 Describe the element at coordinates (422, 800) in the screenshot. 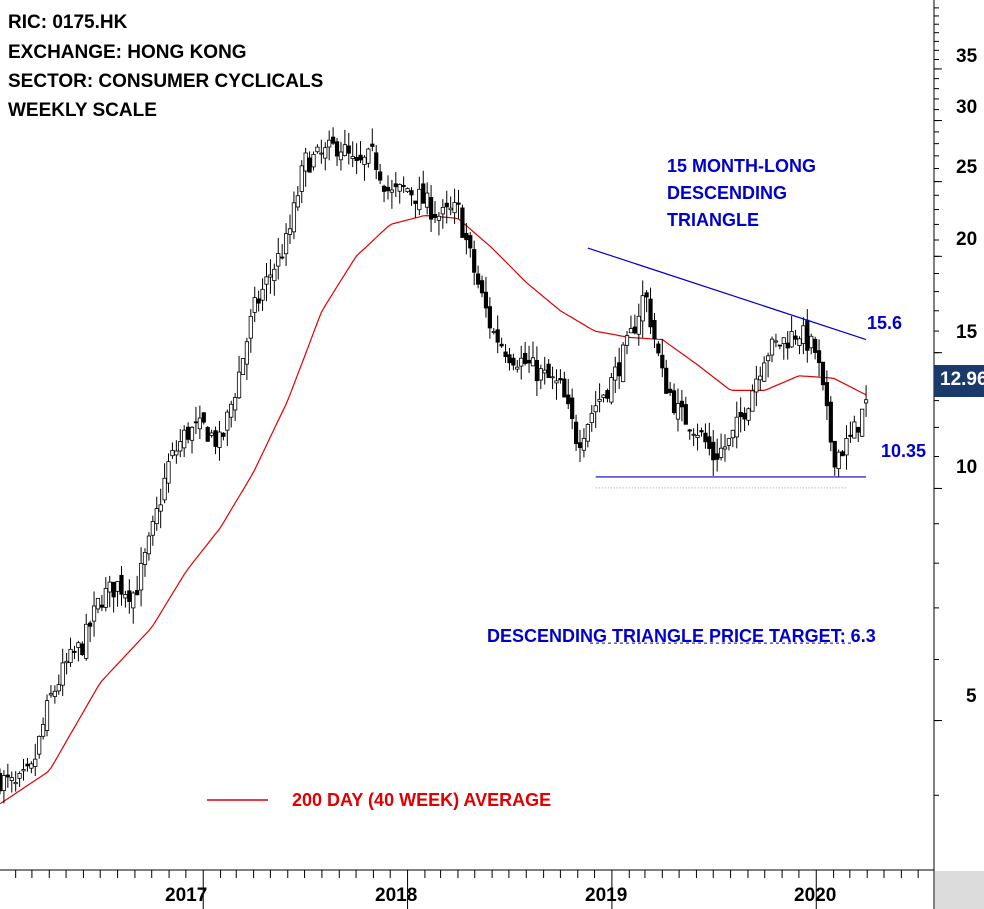

I see `ma-legend-label: 200 DAY (40 WEEK) AVERAGE` at that location.